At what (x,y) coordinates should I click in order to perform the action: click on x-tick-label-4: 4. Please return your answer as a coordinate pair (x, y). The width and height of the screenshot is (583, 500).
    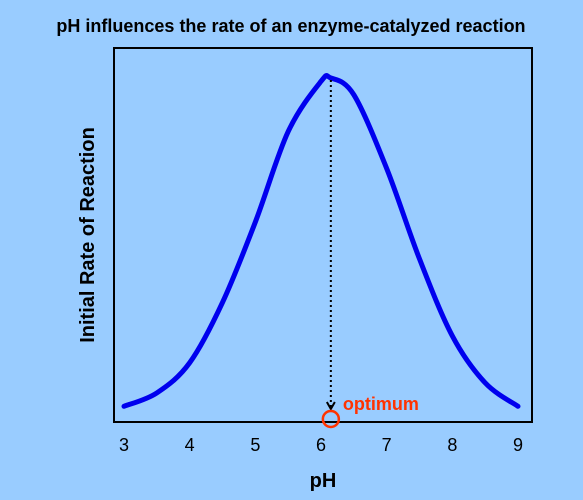
    Looking at the image, I should click on (190, 445).